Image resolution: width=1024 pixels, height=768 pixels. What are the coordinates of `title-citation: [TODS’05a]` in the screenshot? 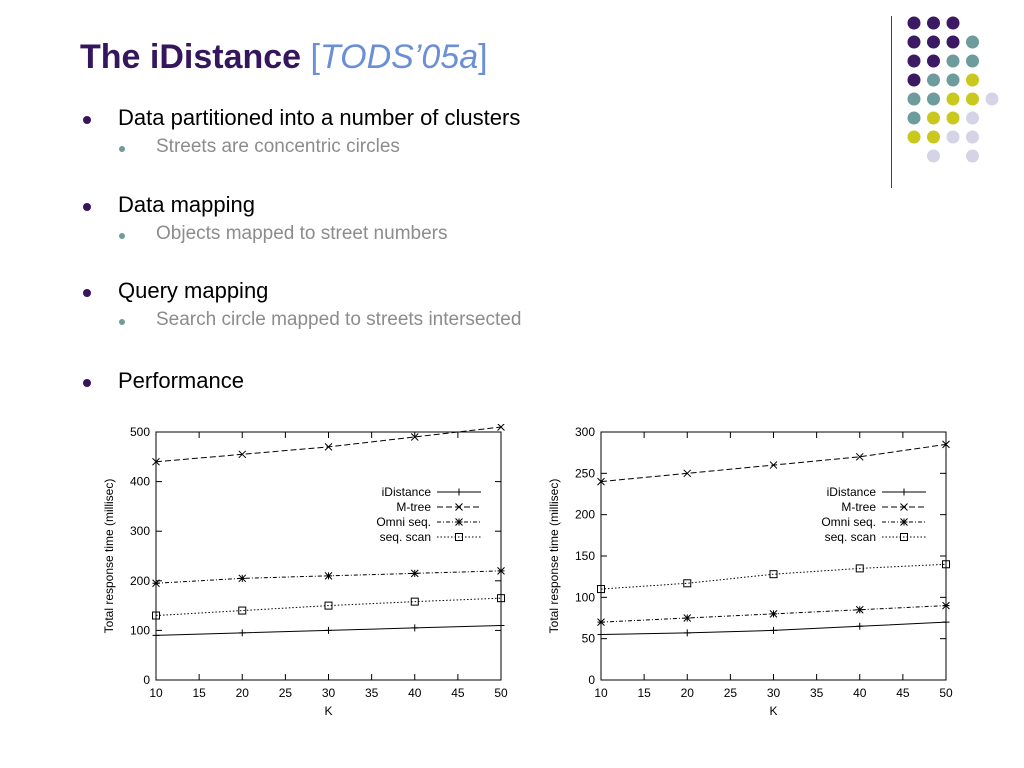 It's located at (394, 57).